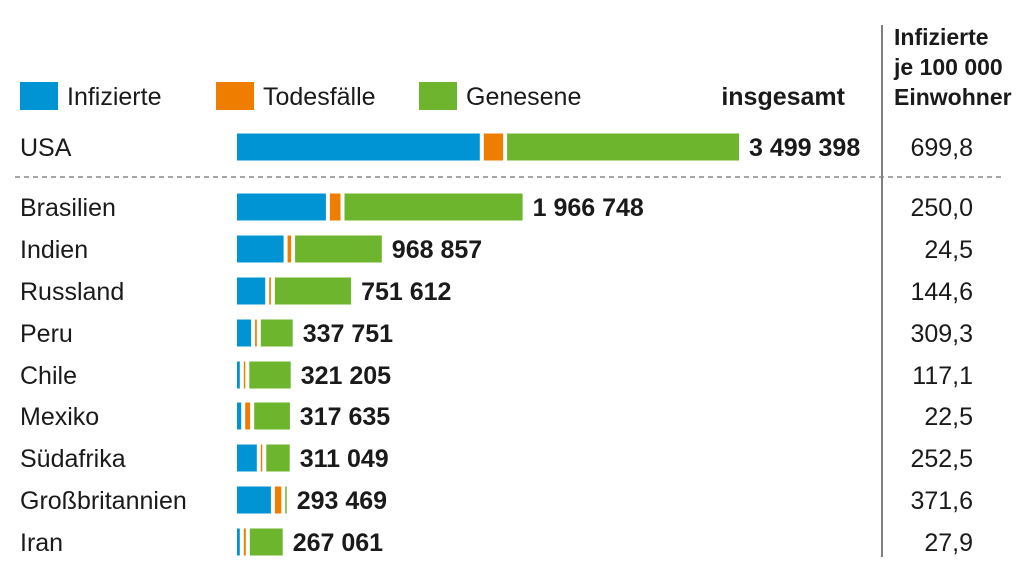 The image size is (1024, 575). Describe the element at coordinates (272, 416) in the screenshot. I see `bar-recovered-mexiko` at that location.